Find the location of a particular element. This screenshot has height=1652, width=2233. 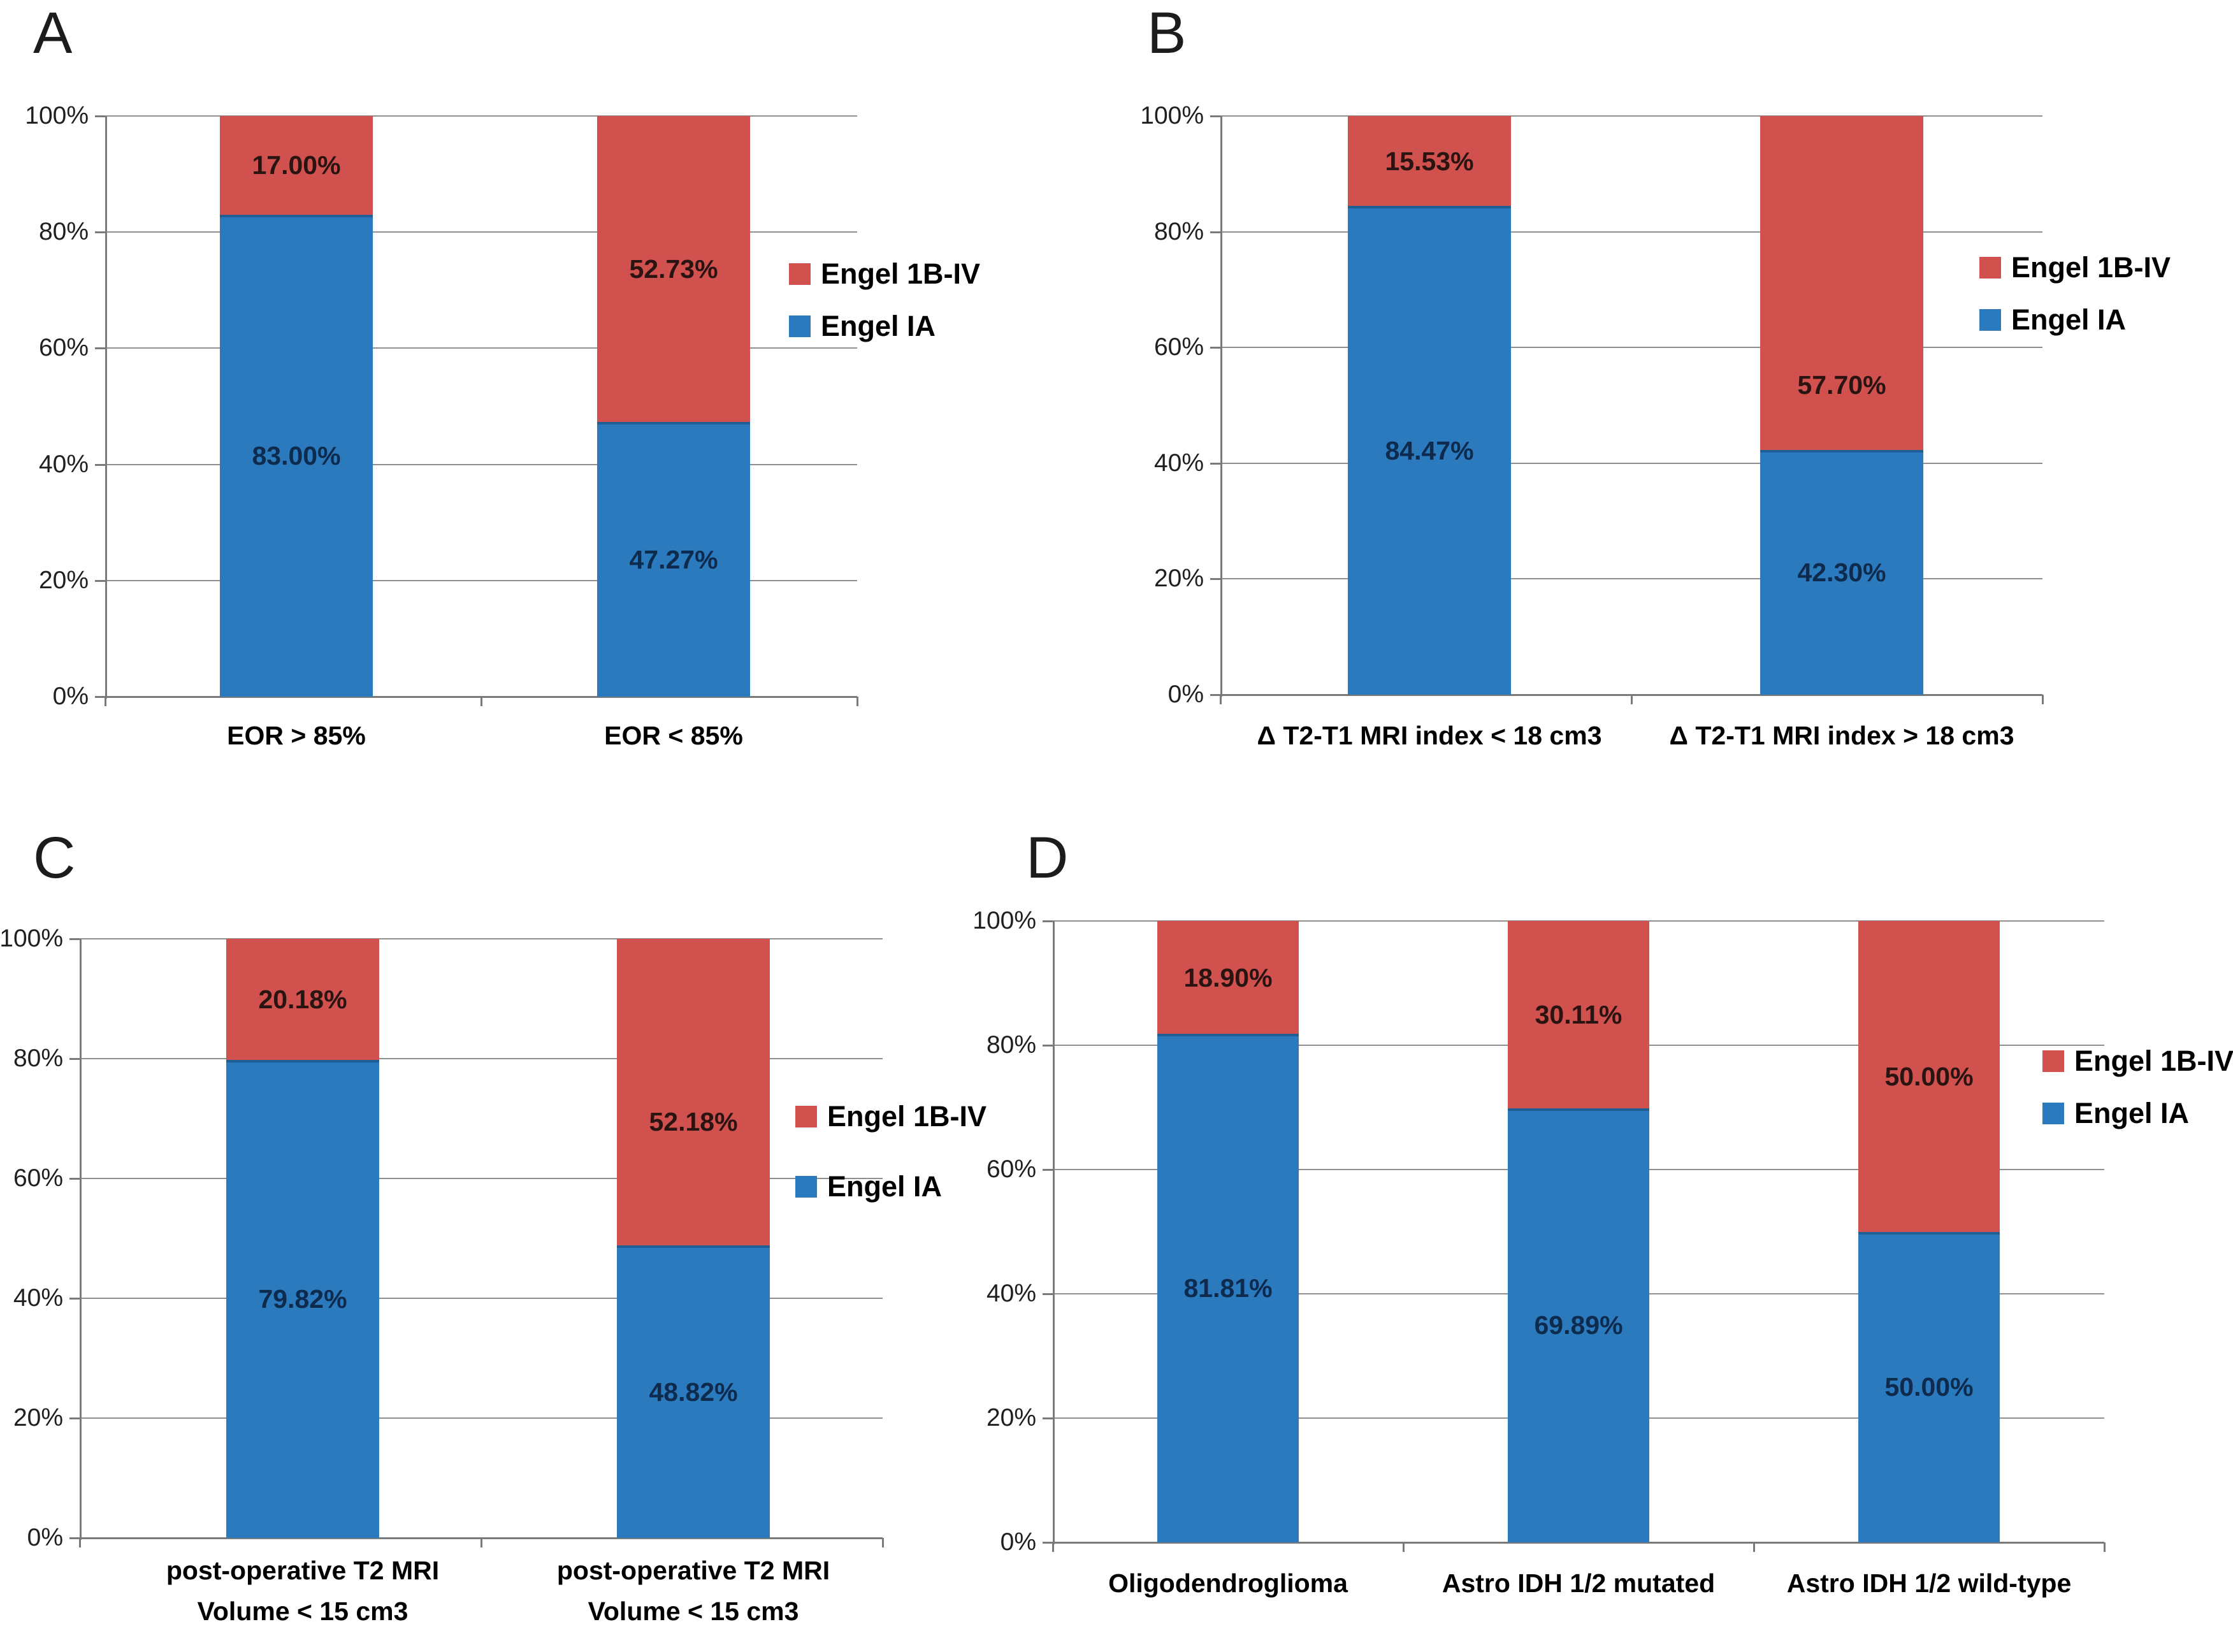

data-label-engel-ia: 48.82% is located at coordinates (693, 1392).